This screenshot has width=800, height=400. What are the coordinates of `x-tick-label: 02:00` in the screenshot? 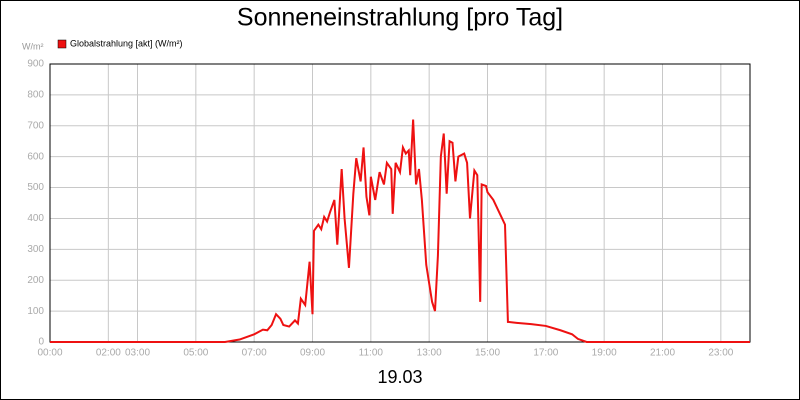 It's located at (108, 353).